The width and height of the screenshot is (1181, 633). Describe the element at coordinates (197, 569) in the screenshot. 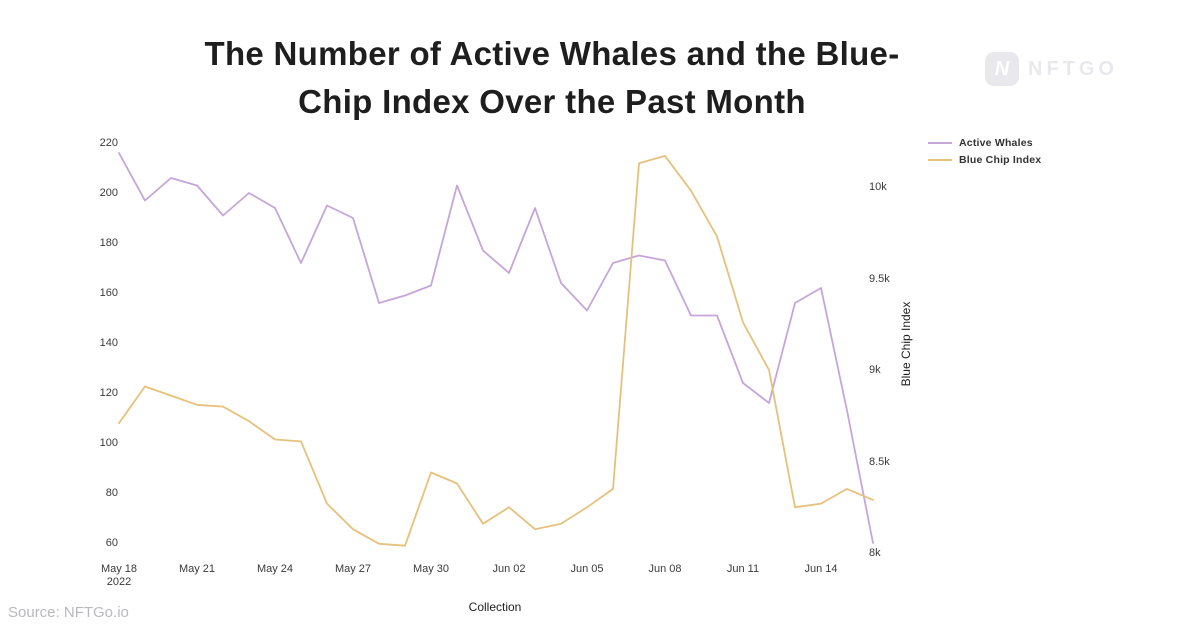

I see `x-axis-tick-label: May 21` at that location.